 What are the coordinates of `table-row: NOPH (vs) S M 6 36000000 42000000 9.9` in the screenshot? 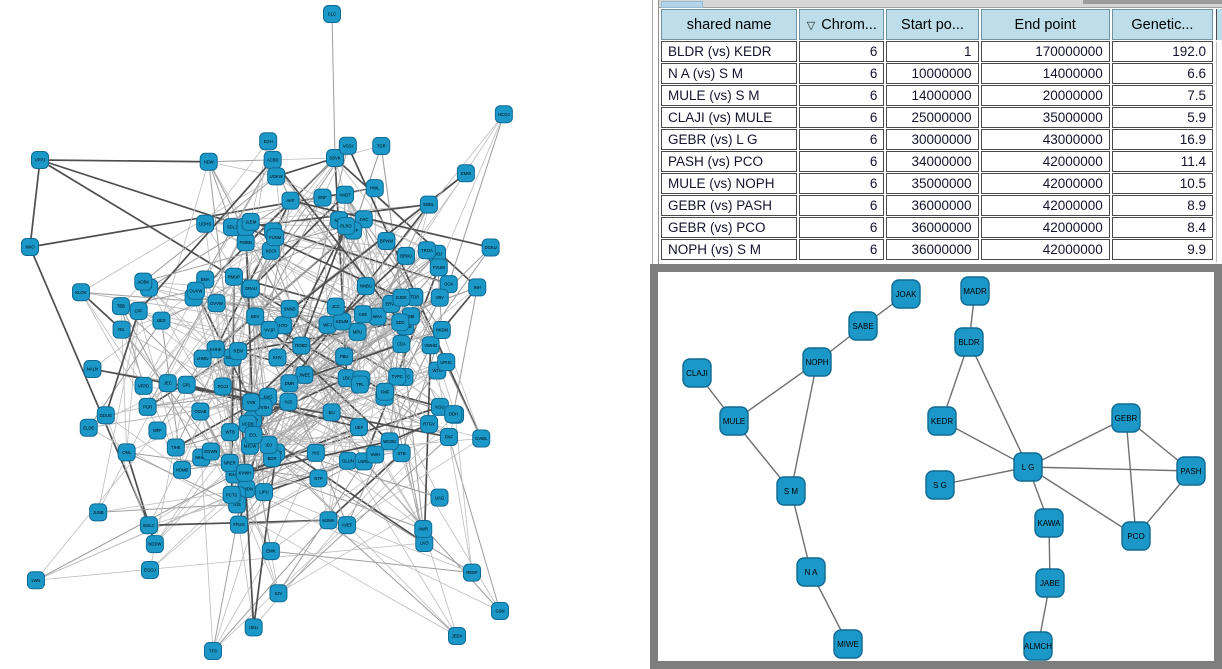 It's located at (937, 249).